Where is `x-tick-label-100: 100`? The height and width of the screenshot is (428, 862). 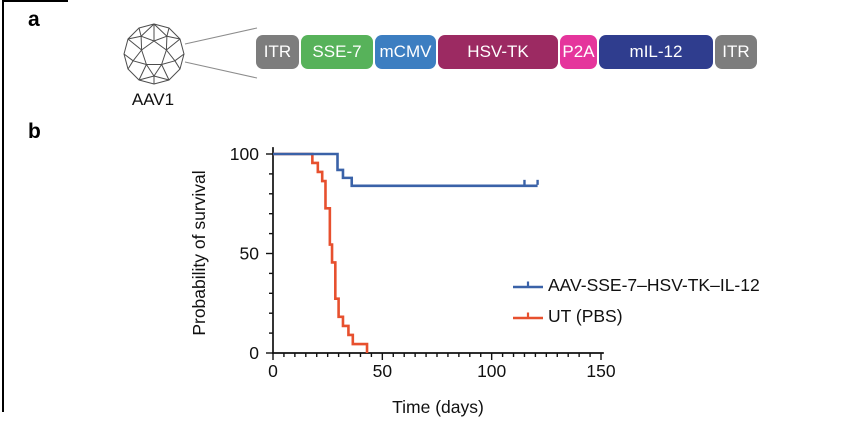 x-tick-label-100: 100 is located at coordinates (491, 371).